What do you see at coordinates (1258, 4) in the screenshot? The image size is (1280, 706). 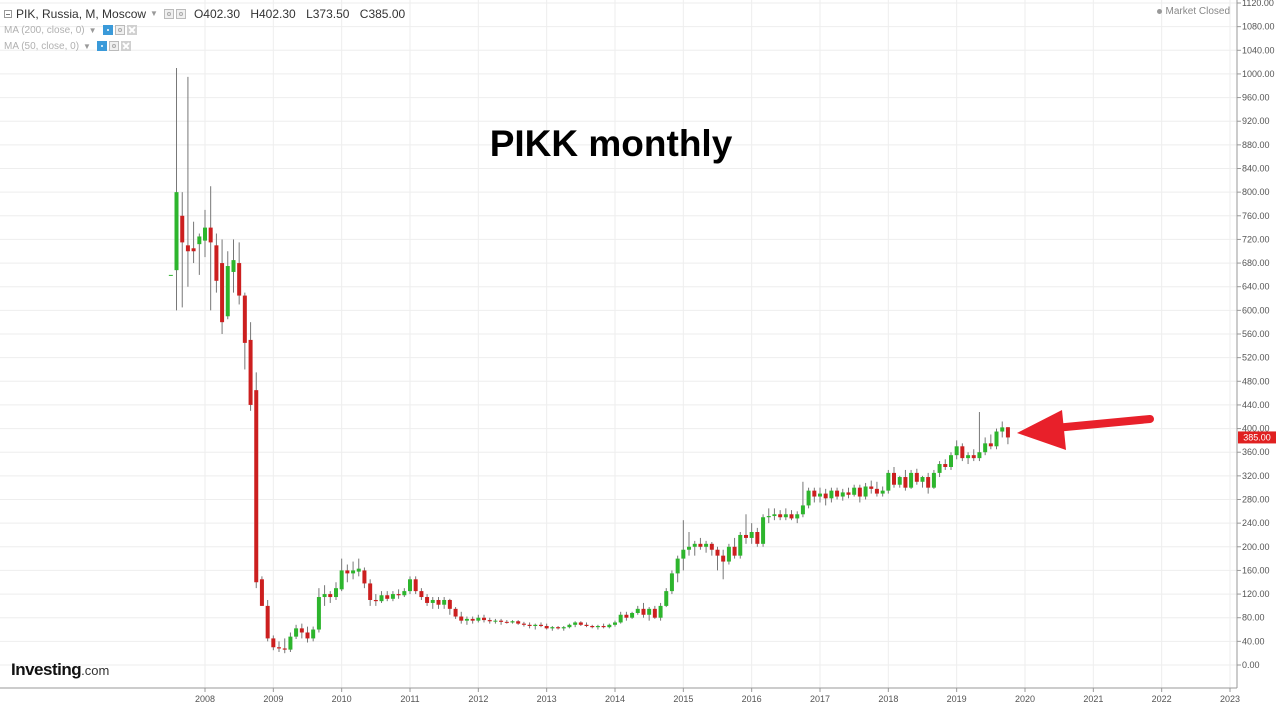 I see `y-tick-label: 1120.00` at bounding box center [1258, 4].